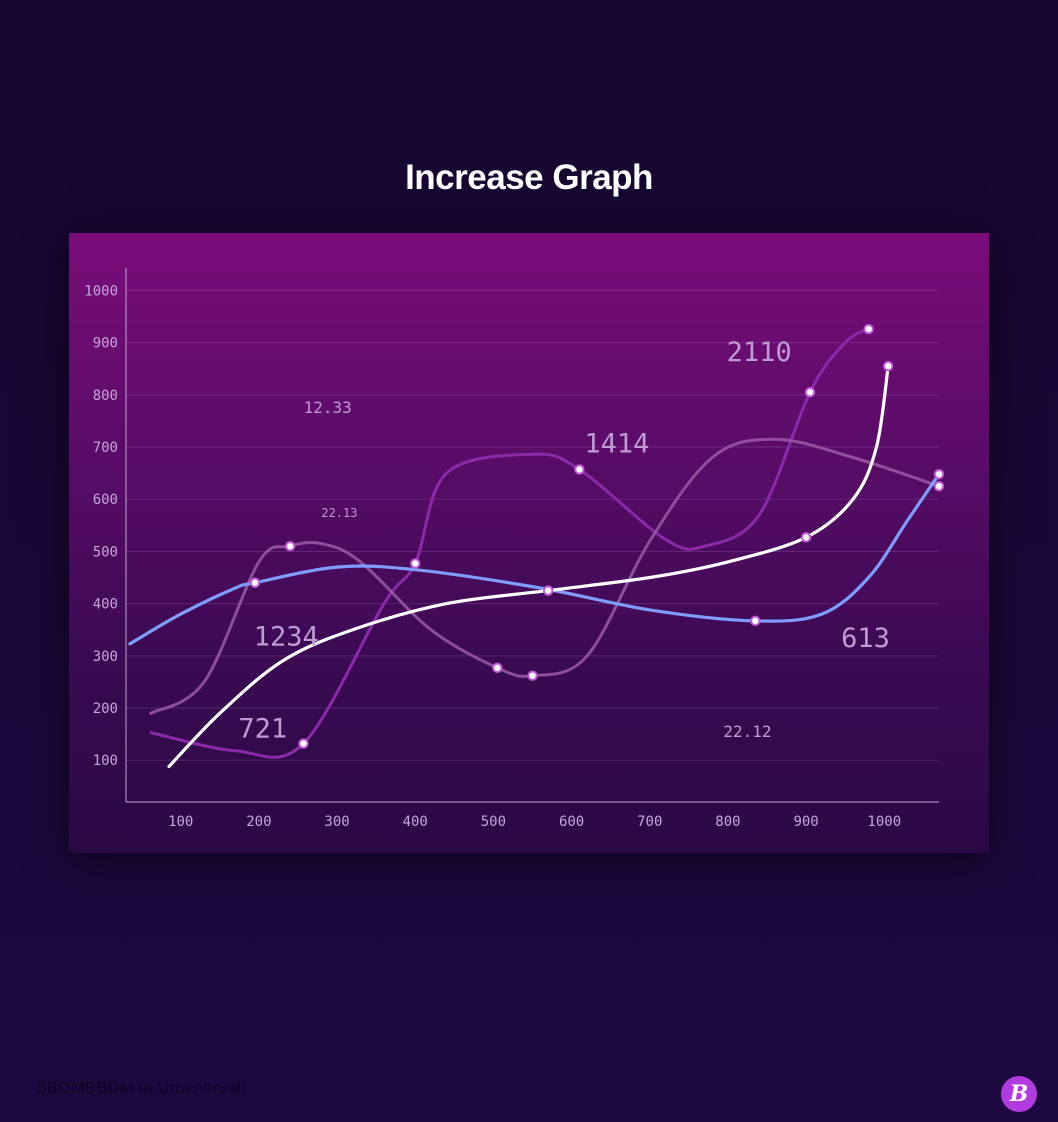  Describe the element at coordinates (105, 552) in the screenshot. I see `y-tick-label-500: 500` at that location.